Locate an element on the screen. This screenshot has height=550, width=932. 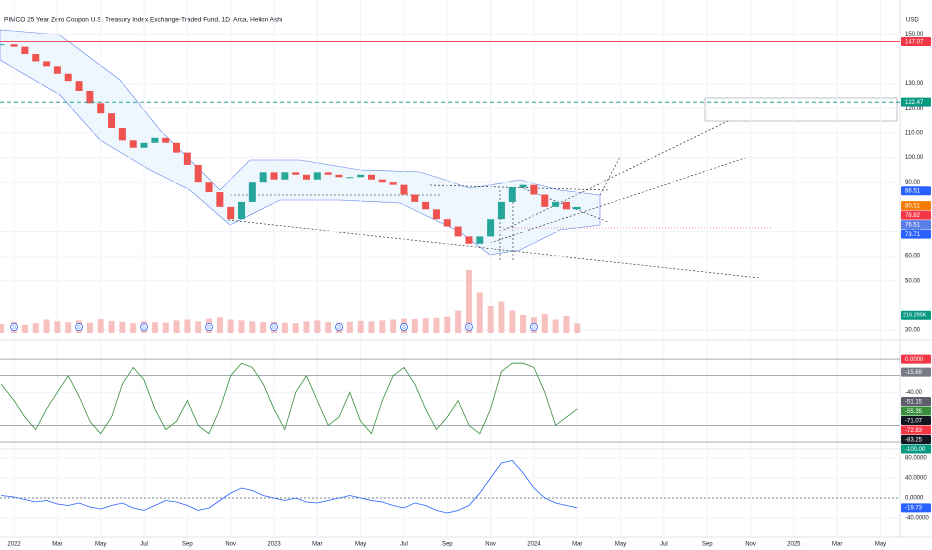
momentum-tag is located at coordinates (916, 508).